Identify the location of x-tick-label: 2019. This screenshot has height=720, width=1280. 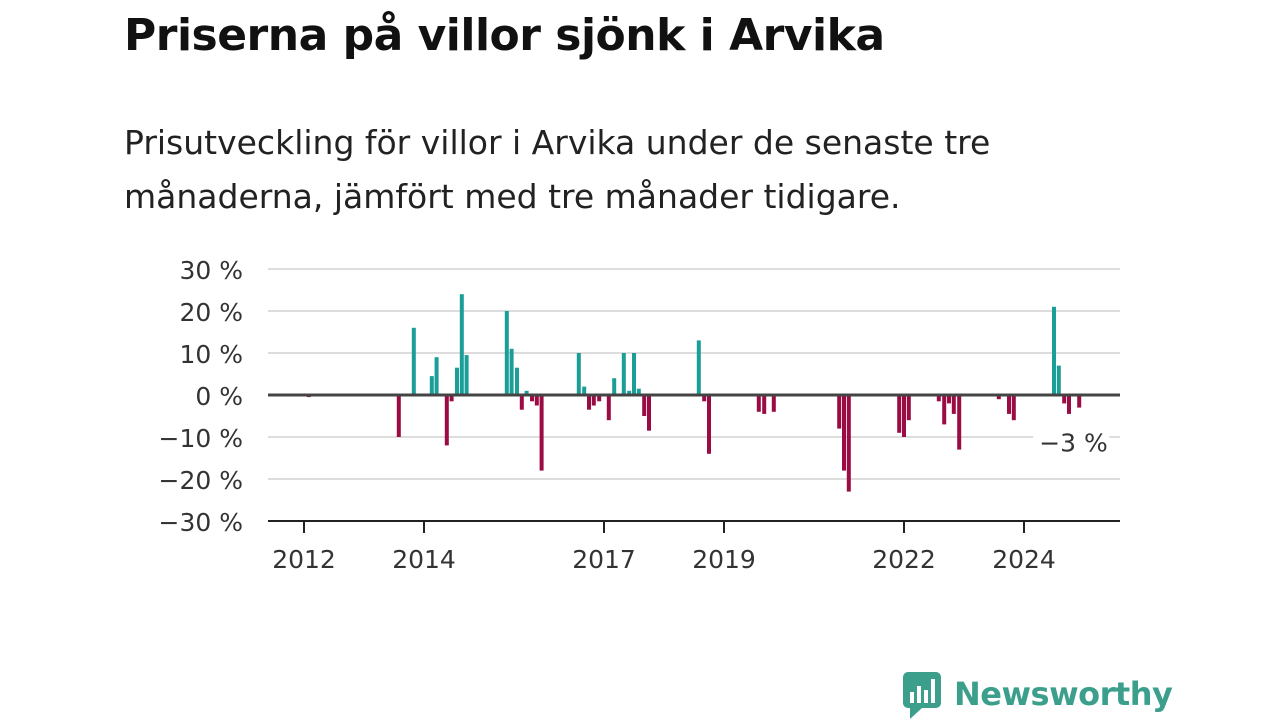
(724, 559).